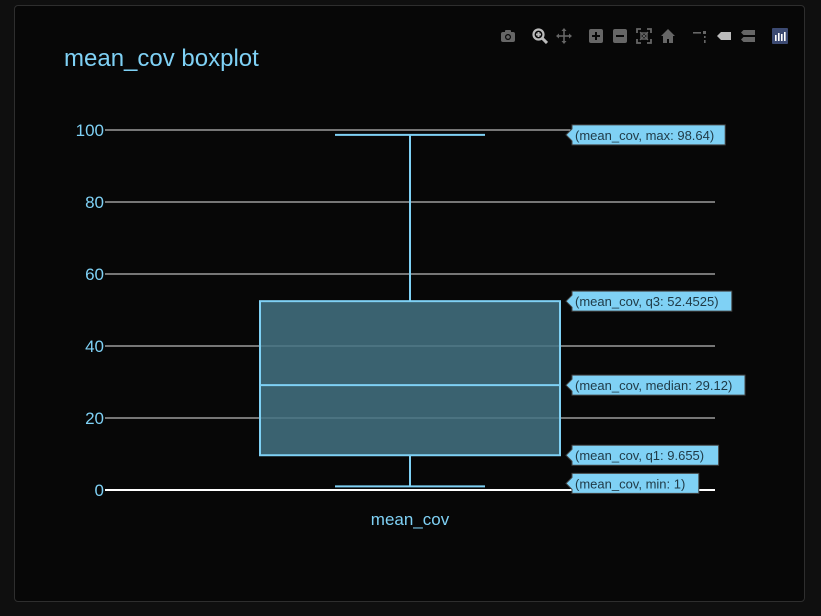 This screenshot has width=821, height=616. I want to click on zoom-icon, so click(540, 36).